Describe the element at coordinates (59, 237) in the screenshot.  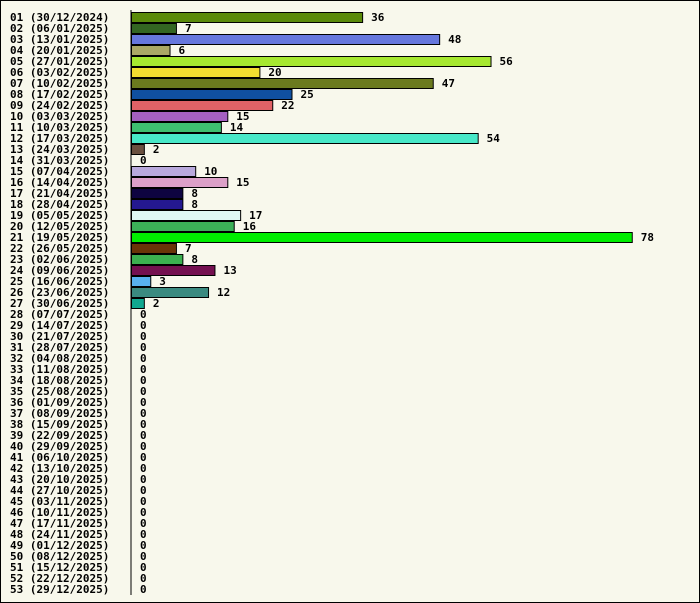
I see `category-label: 21 (19/05/2025)` at that location.